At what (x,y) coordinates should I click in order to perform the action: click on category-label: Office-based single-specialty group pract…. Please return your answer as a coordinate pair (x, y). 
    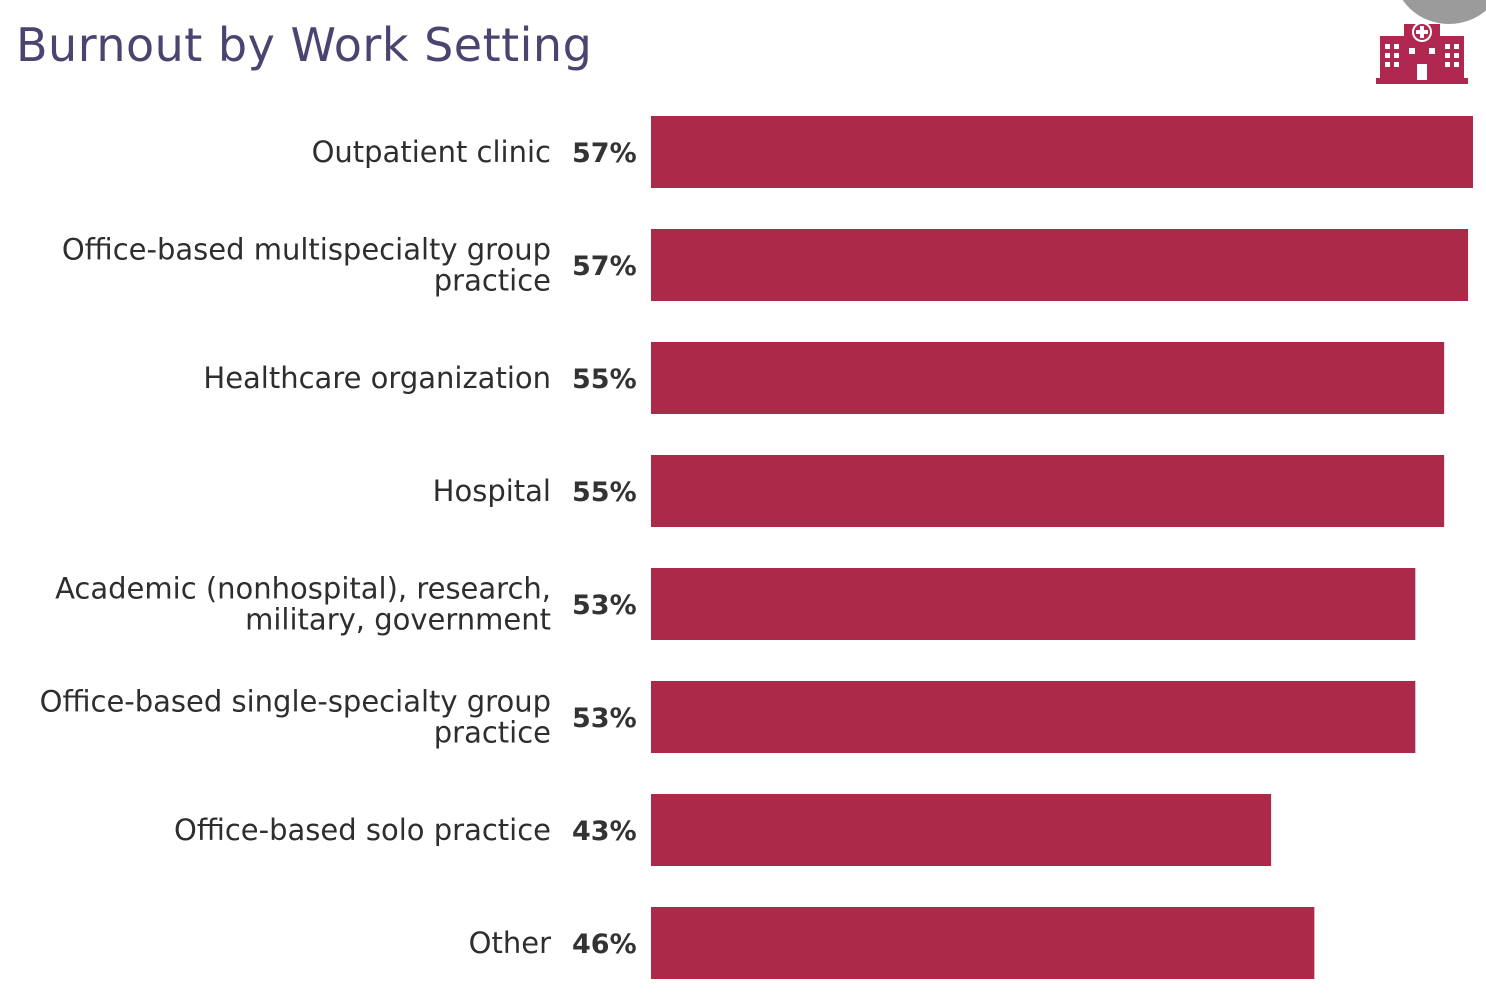
    Looking at the image, I should click on (295, 717).